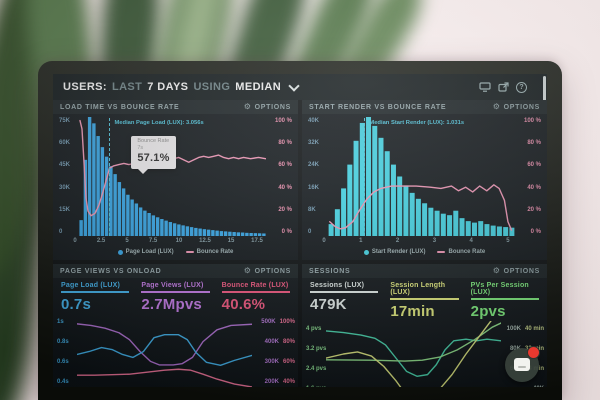 The width and height of the screenshot is (600, 400). What do you see at coordinates (394, 252) in the screenshot?
I see `legend-item: Start Render (LUX)` at bounding box center [394, 252].